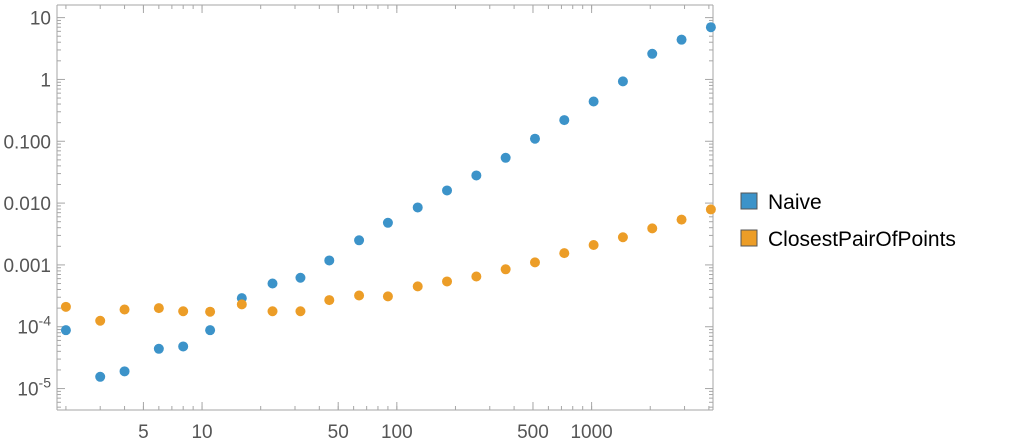  What do you see at coordinates (27, 204) in the screenshot?
I see `y-tick-label: 0.010` at bounding box center [27, 204].